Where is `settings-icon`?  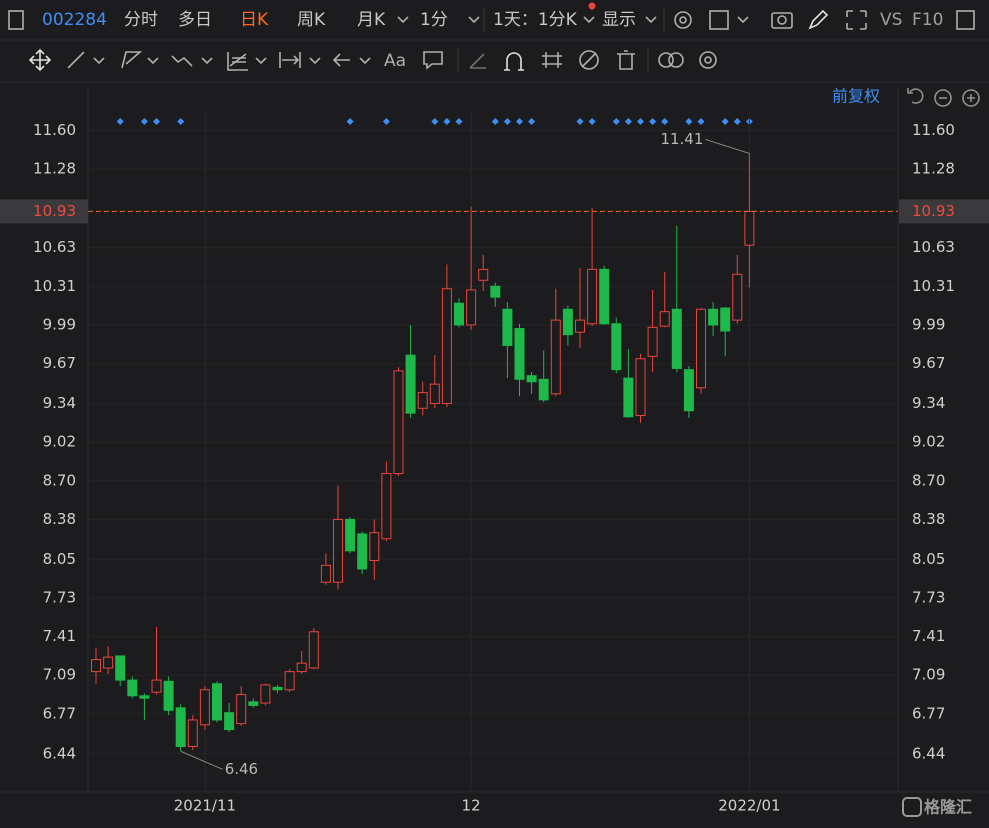 settings-icon is located at coordinates (683, 20).